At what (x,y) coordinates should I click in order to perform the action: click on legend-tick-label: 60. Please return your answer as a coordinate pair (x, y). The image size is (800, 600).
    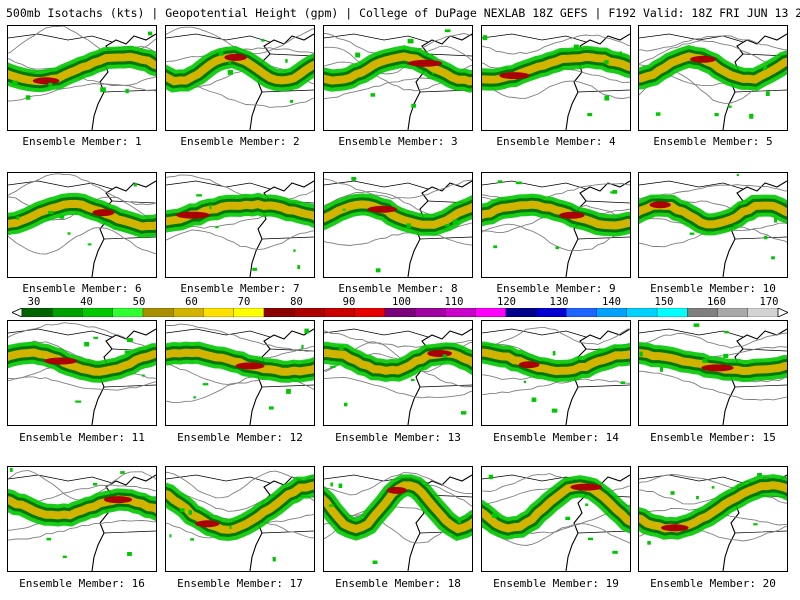
    Looking at the image, I should click on (191, 302).